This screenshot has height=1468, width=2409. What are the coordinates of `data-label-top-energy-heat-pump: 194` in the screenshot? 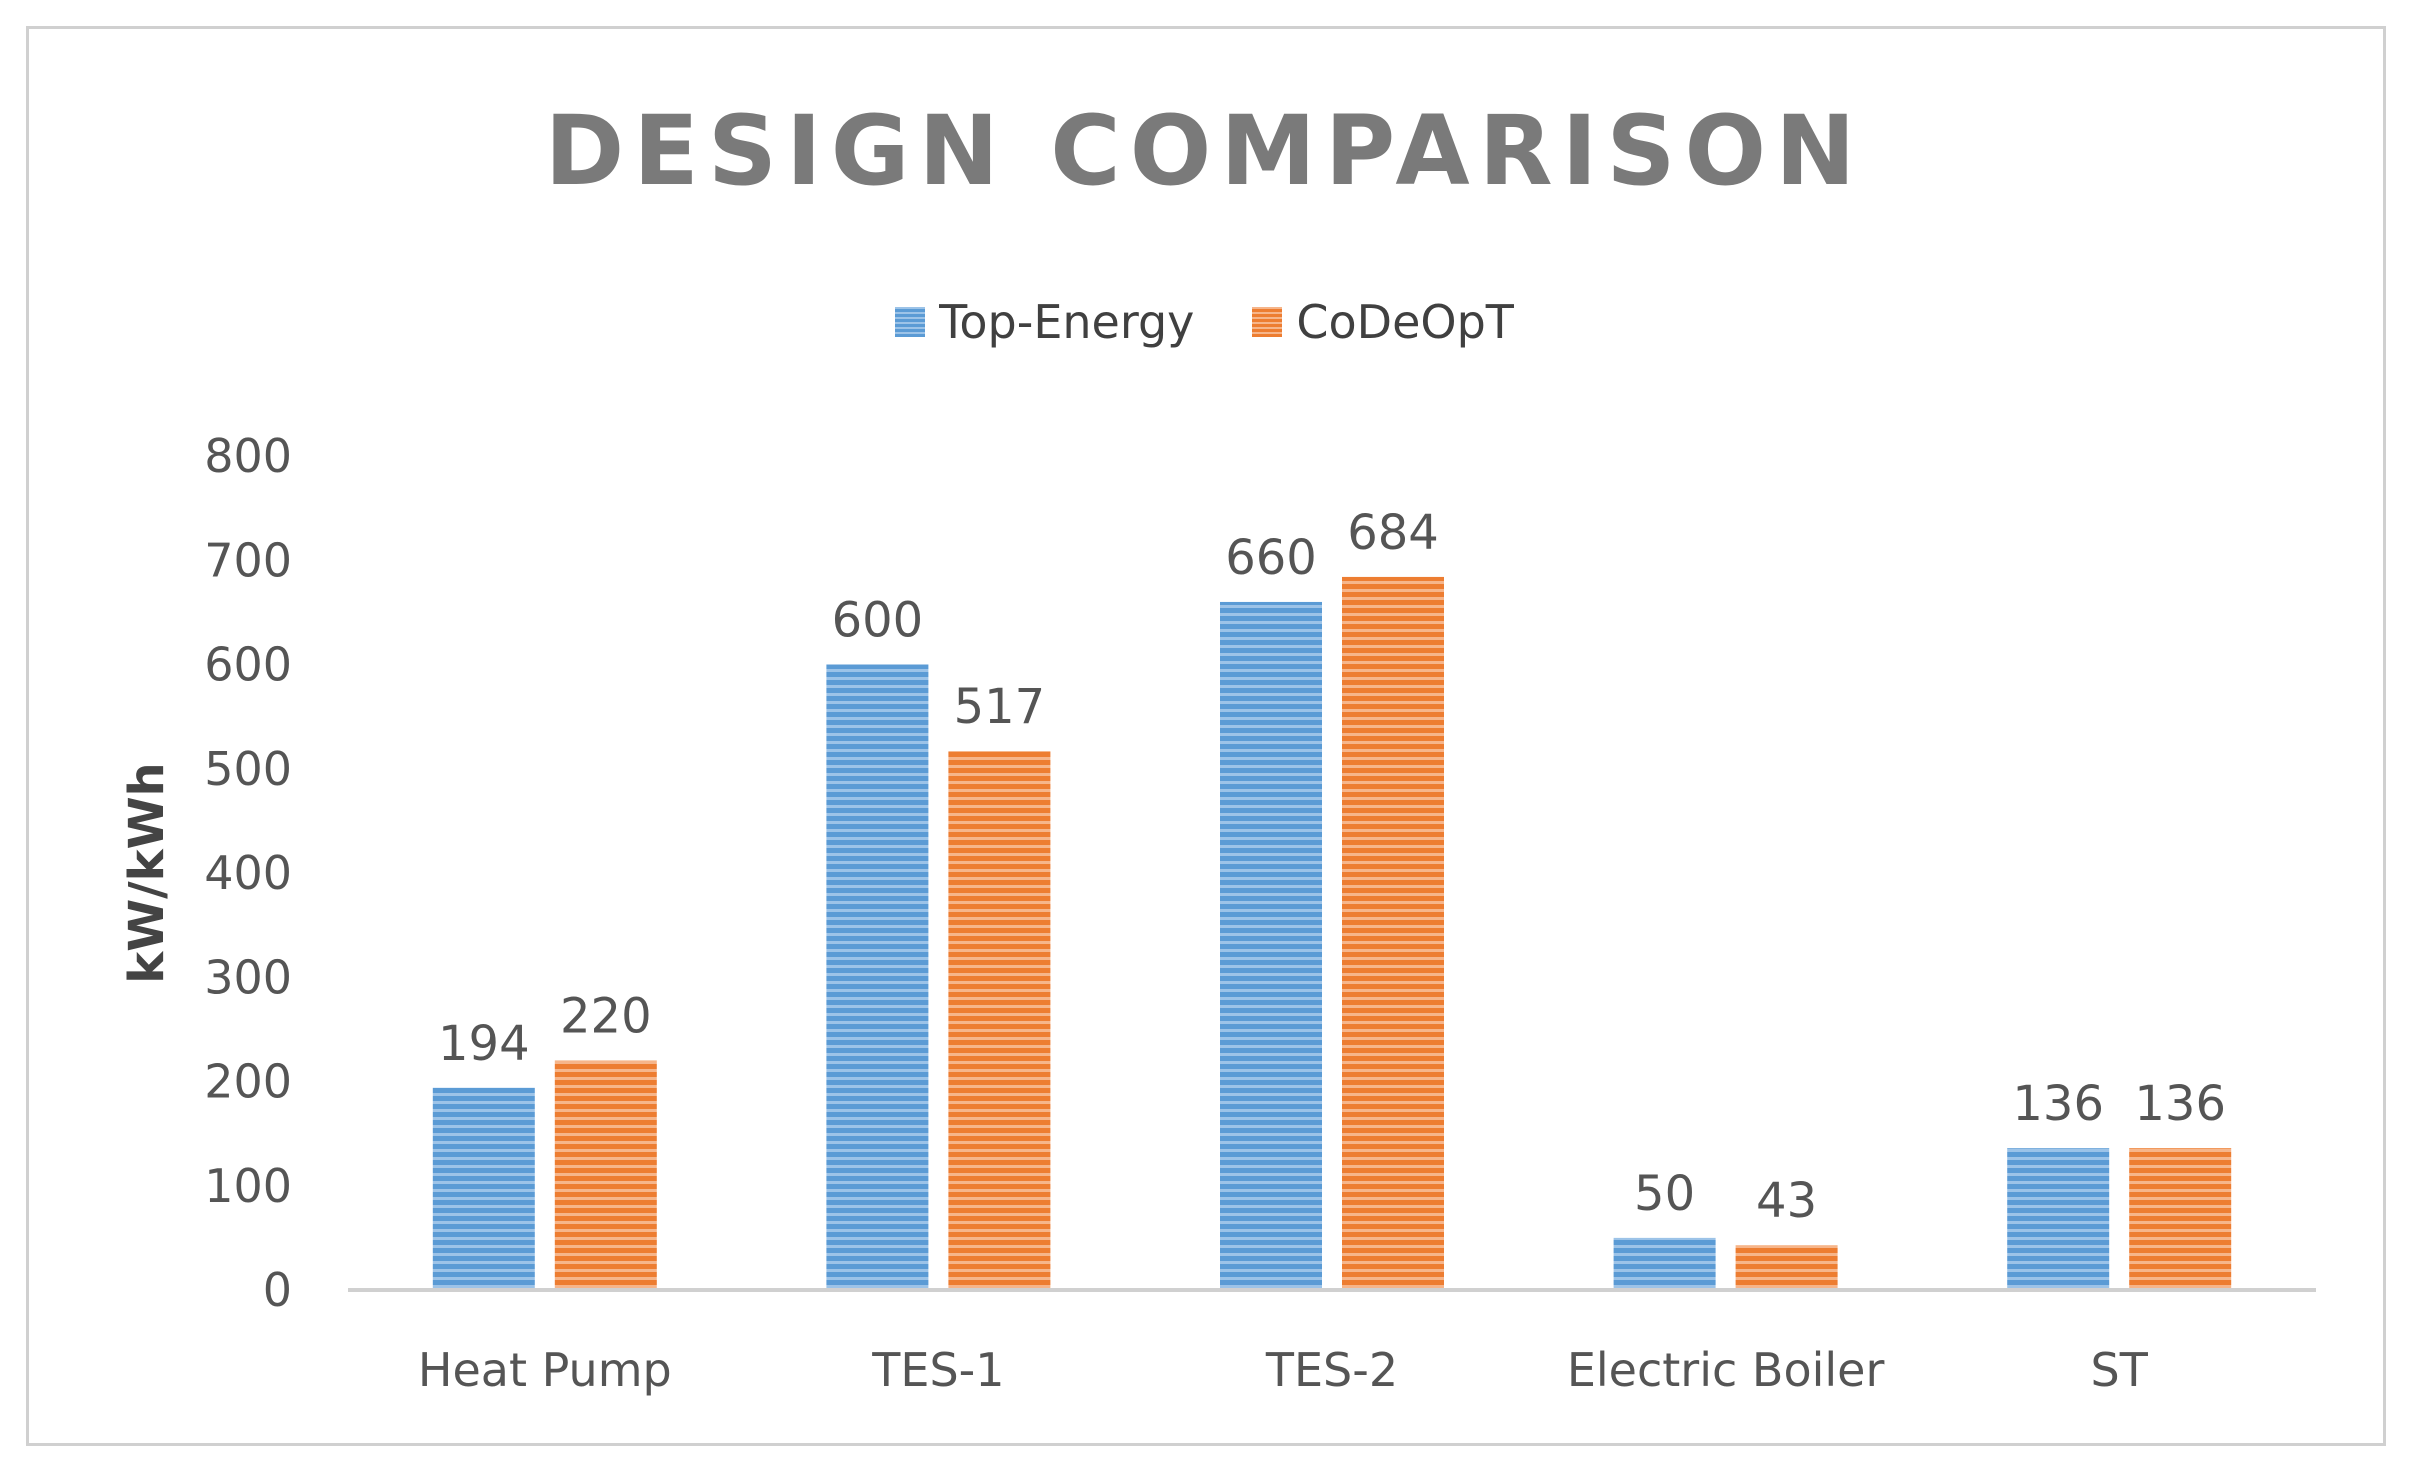 It's located at (484, 1044).